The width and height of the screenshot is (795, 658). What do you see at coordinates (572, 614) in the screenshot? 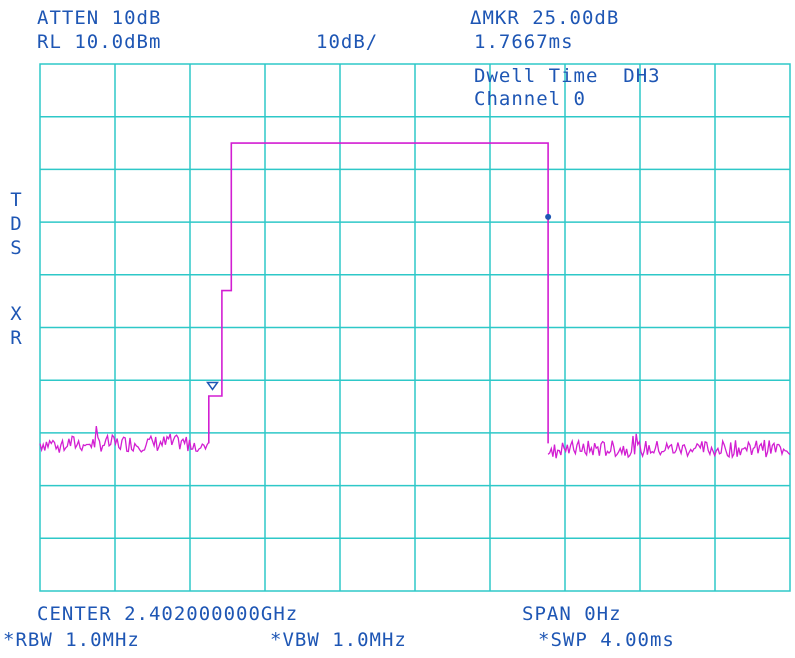
I see `span-label: SPAN 0Hz` at bounding box center [572, 614].